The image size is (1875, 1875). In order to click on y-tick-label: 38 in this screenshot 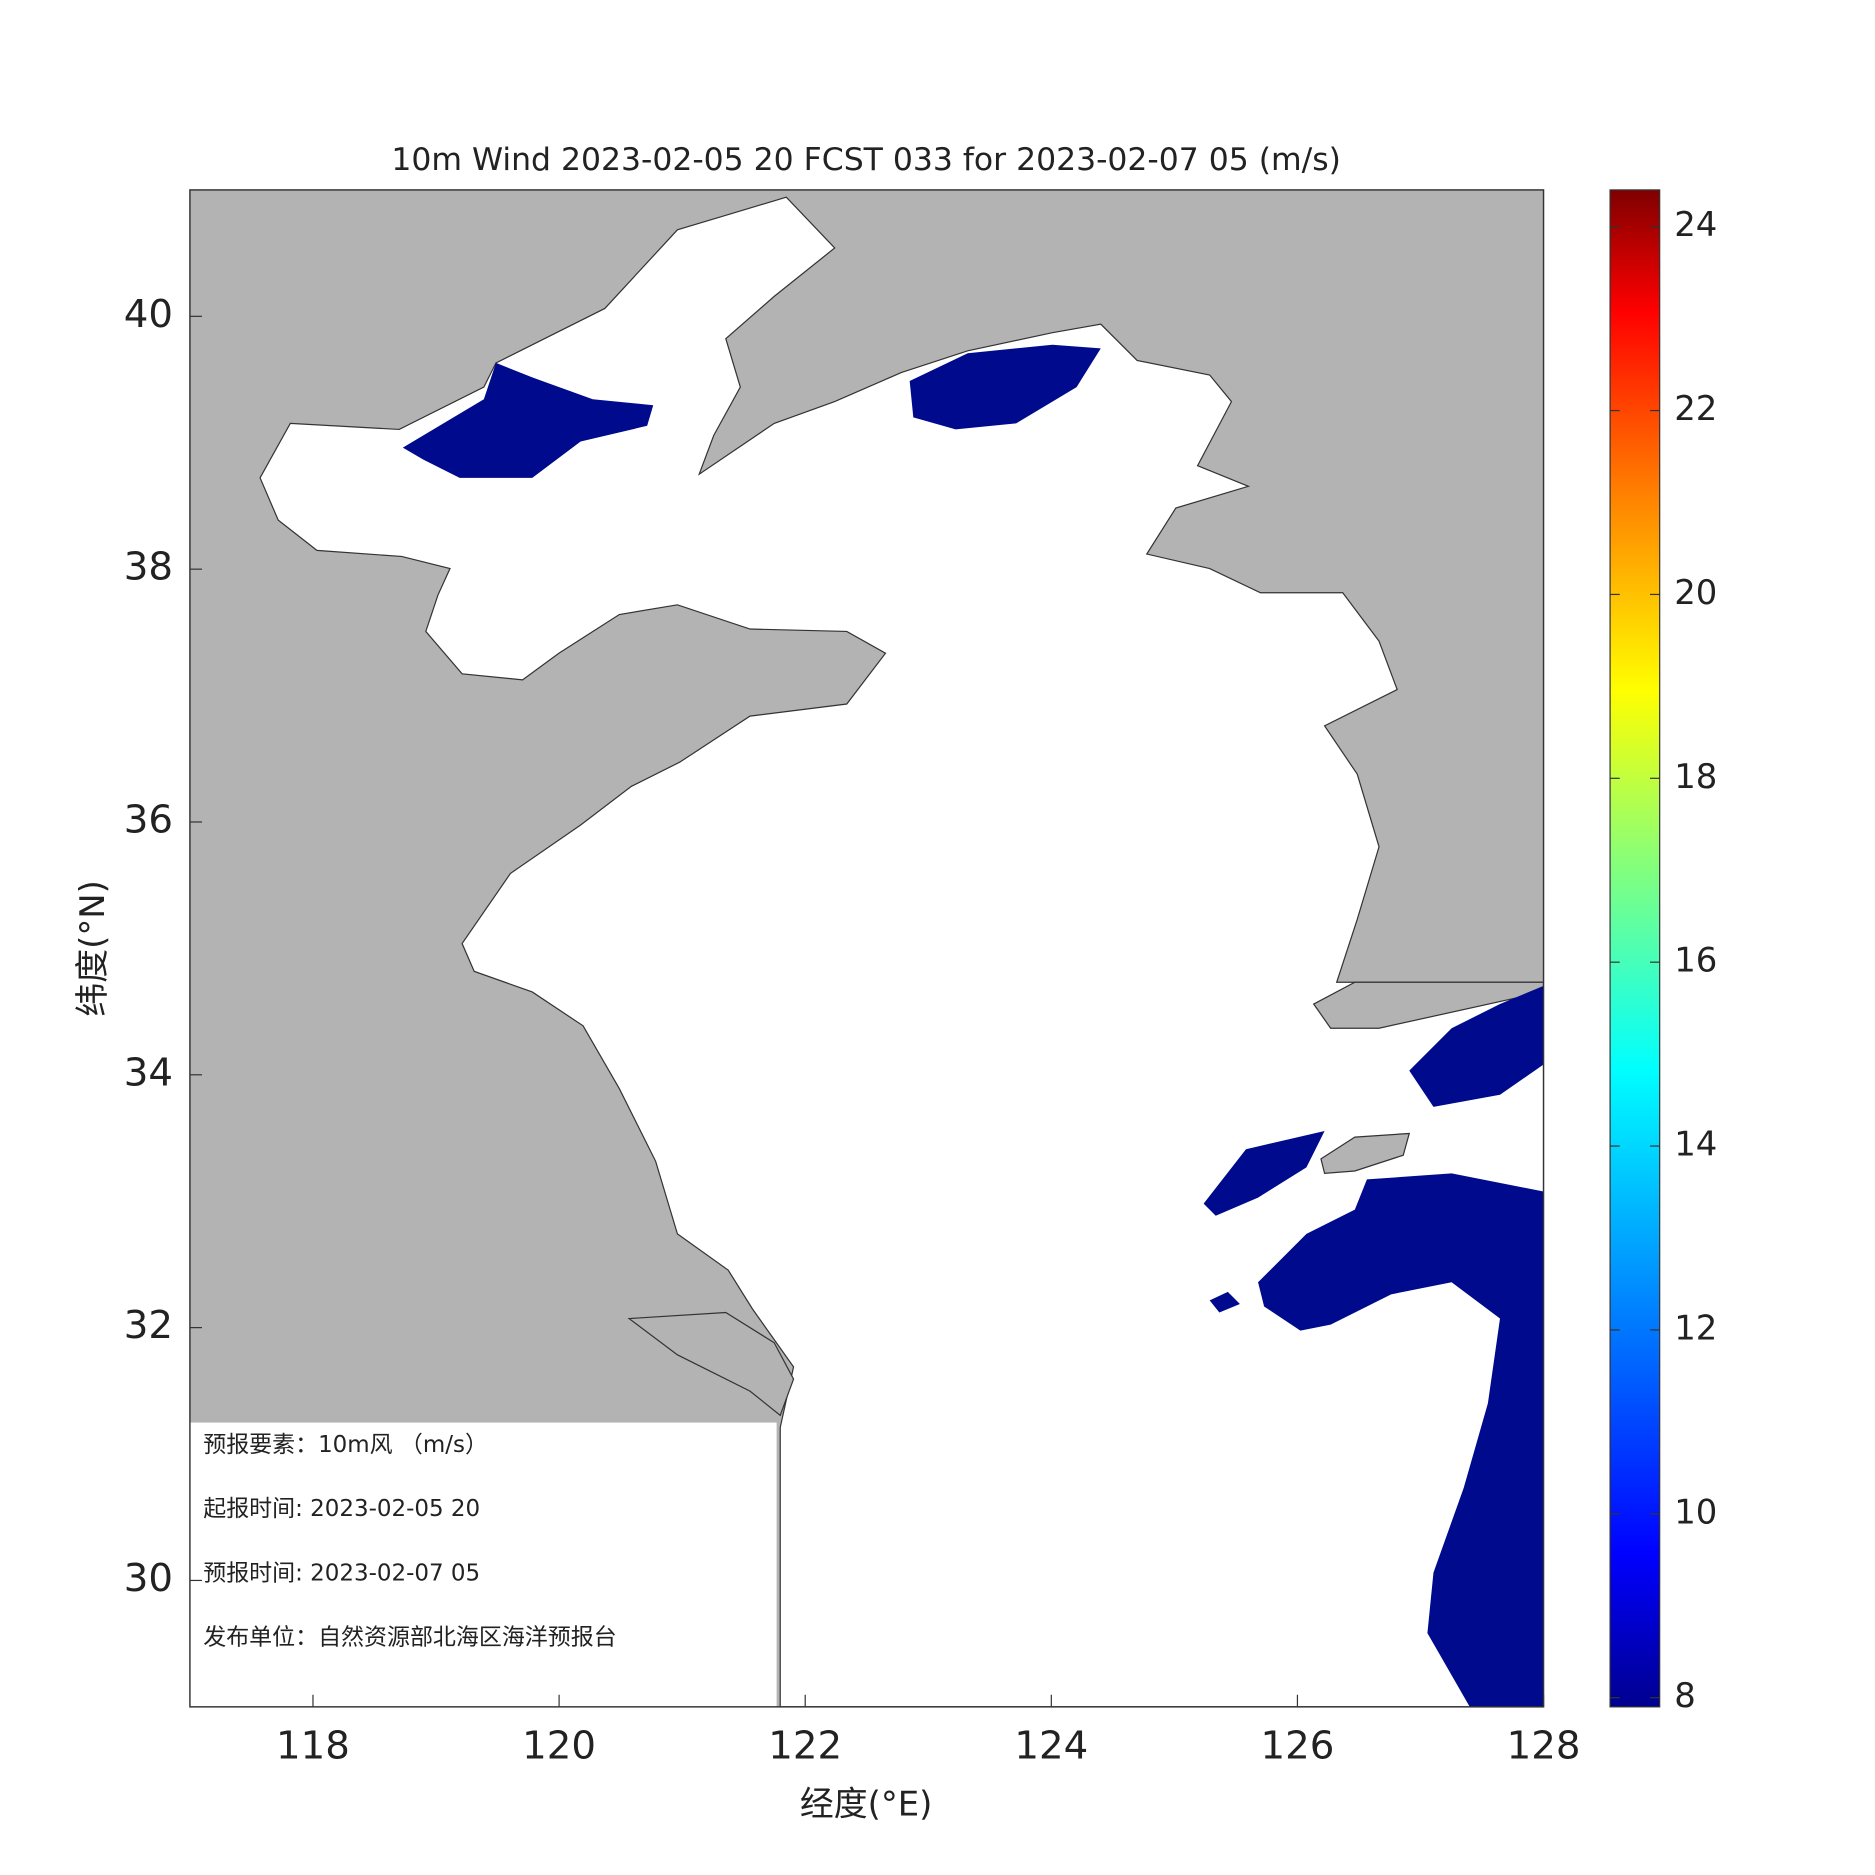, I will do `click(148, 567)`.